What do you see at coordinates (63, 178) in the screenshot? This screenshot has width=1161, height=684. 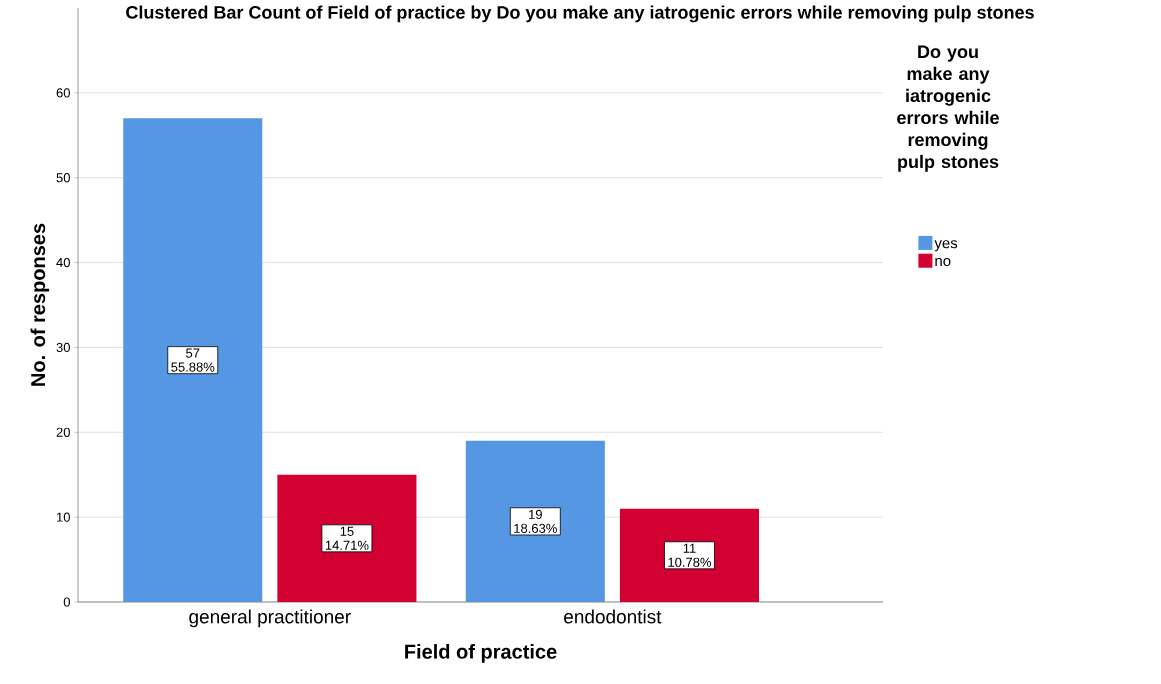 I see `y-tick-label: 50` at bounding box center [63, 178].